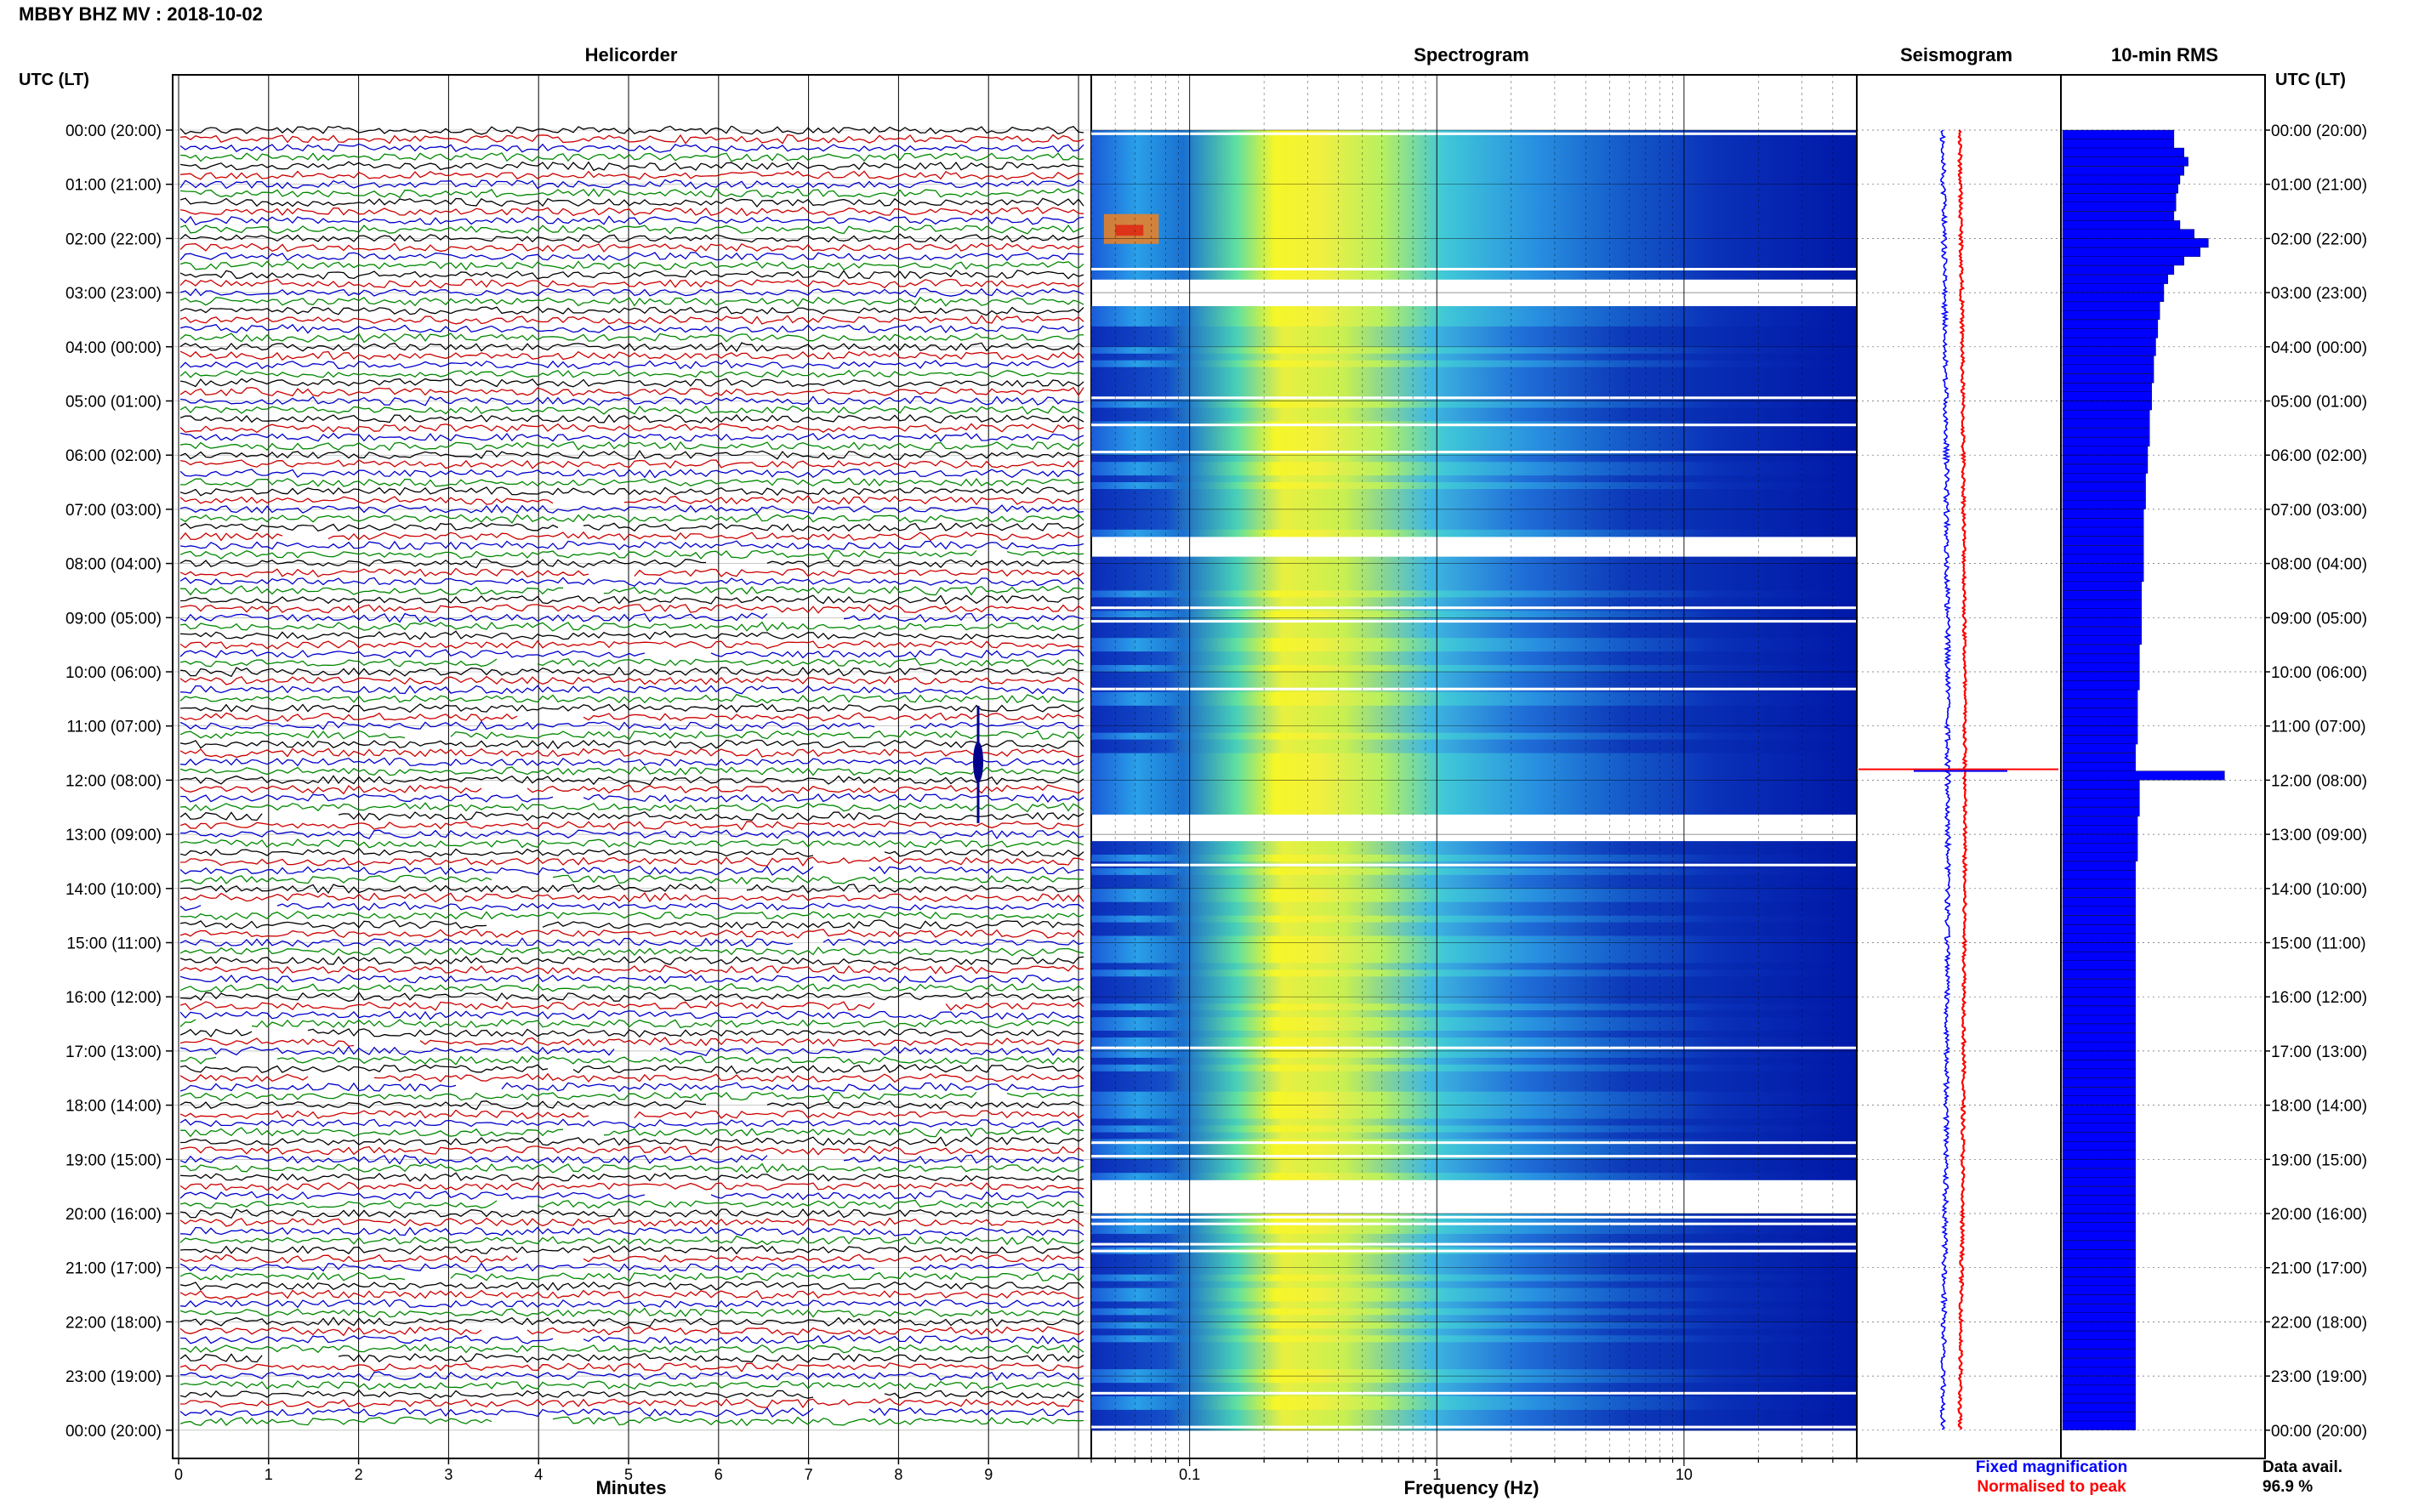 The height and width of the screenshot is (1512, 2419). Describe the element at coordinates (113, 239) in the screenshot. I see `y-tick-label-left: 02:00 (22:00)` at that location.